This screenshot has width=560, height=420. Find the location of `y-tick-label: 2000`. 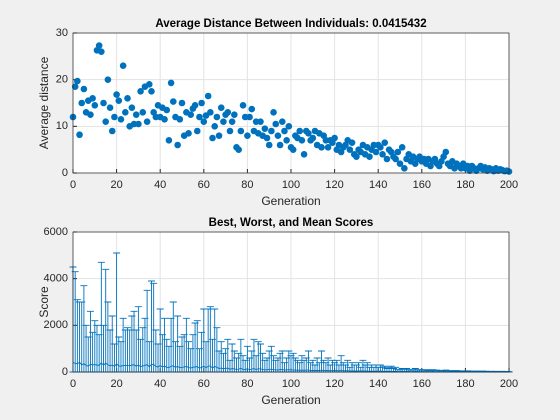

y-tick-label: 2000 is located at coordinates (56, 325).